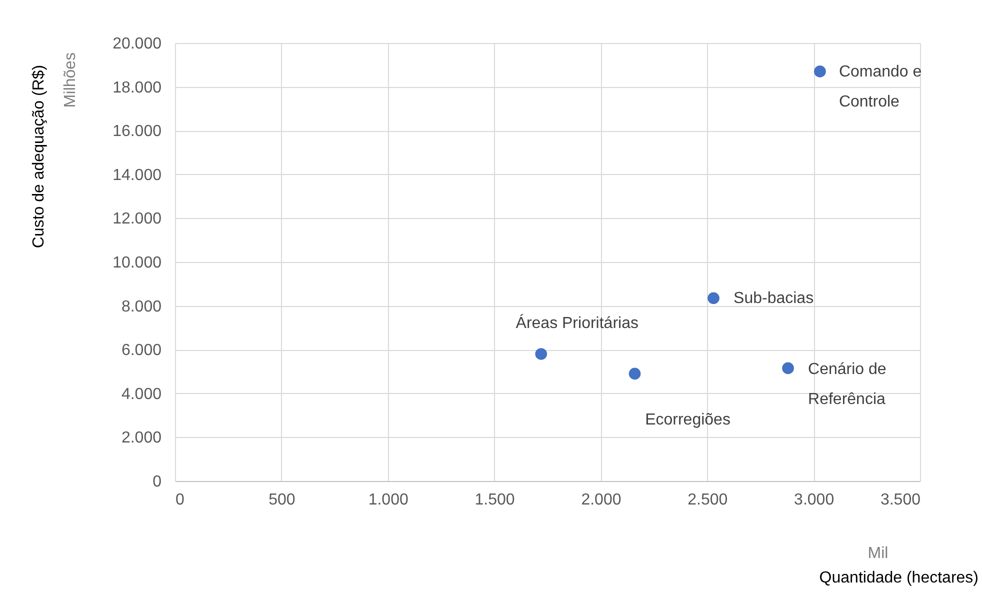 This screenshot has height=598, width=982. Describe the element at coordinates (880, 86) in the screenshot. I see `annotation: Comando e Controle` at that location.